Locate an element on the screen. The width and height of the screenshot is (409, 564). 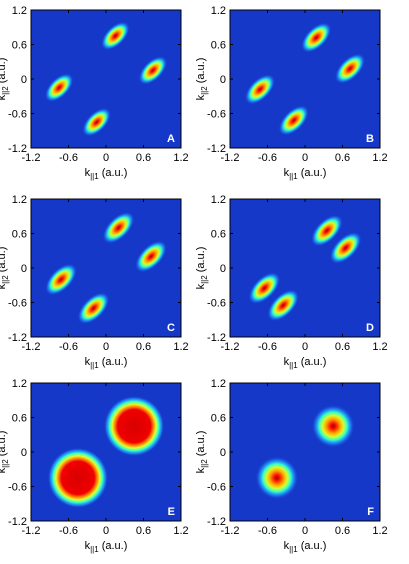
panel-letter: A is located at coordinates (171, 139).